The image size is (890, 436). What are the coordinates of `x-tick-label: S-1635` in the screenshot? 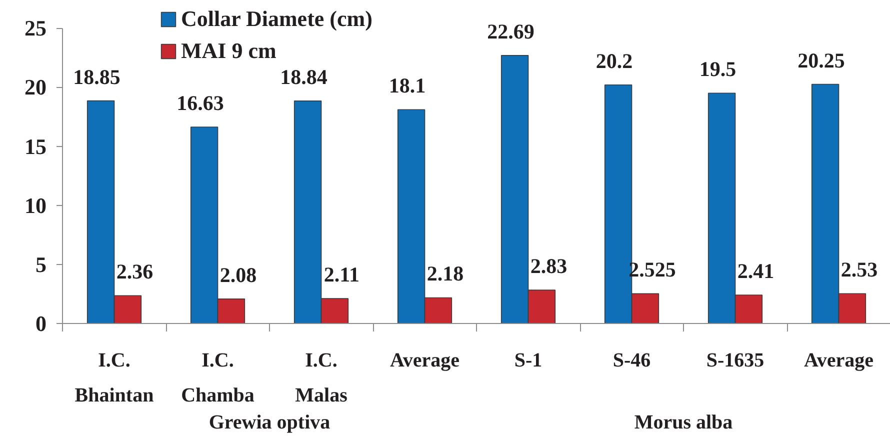 It's located at (735, 361).